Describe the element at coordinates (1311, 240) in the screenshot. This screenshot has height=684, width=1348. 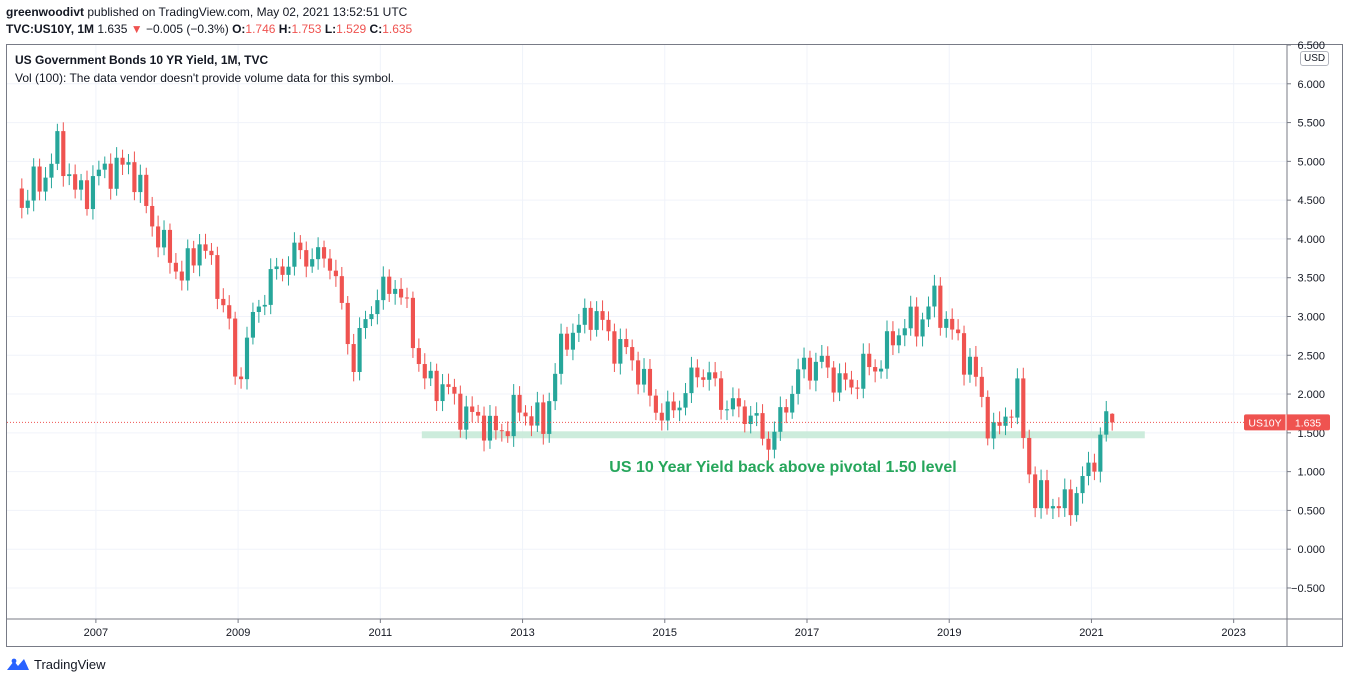
I see `y-tick-label: 4.000` at that location.